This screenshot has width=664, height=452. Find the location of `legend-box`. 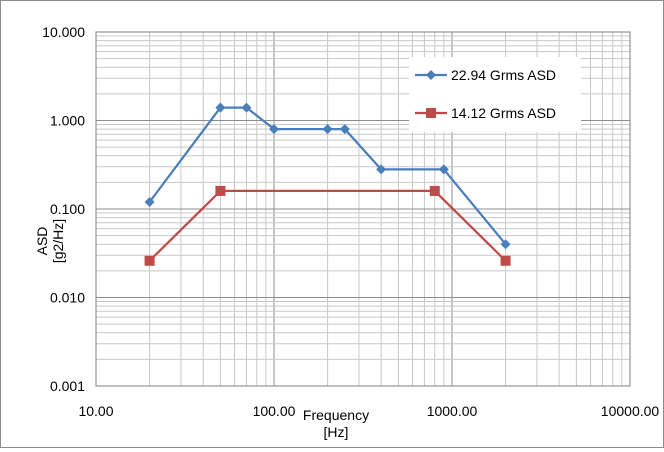

legend-box is located at coordinates (495, 94).